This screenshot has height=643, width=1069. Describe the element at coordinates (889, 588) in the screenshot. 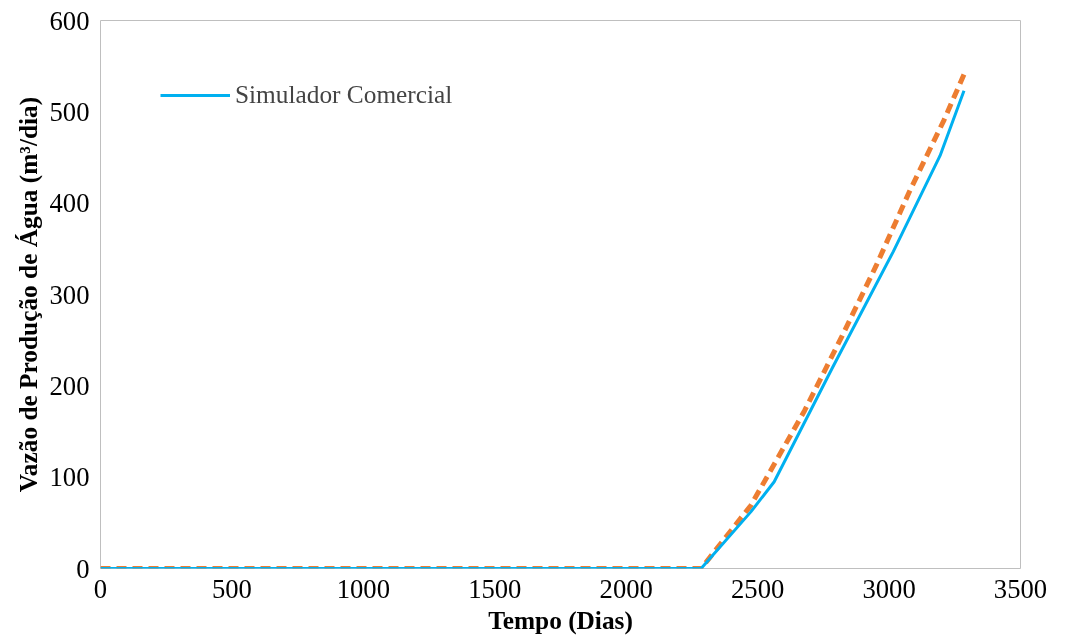

I see `x-tick-label: 3000` at that location.